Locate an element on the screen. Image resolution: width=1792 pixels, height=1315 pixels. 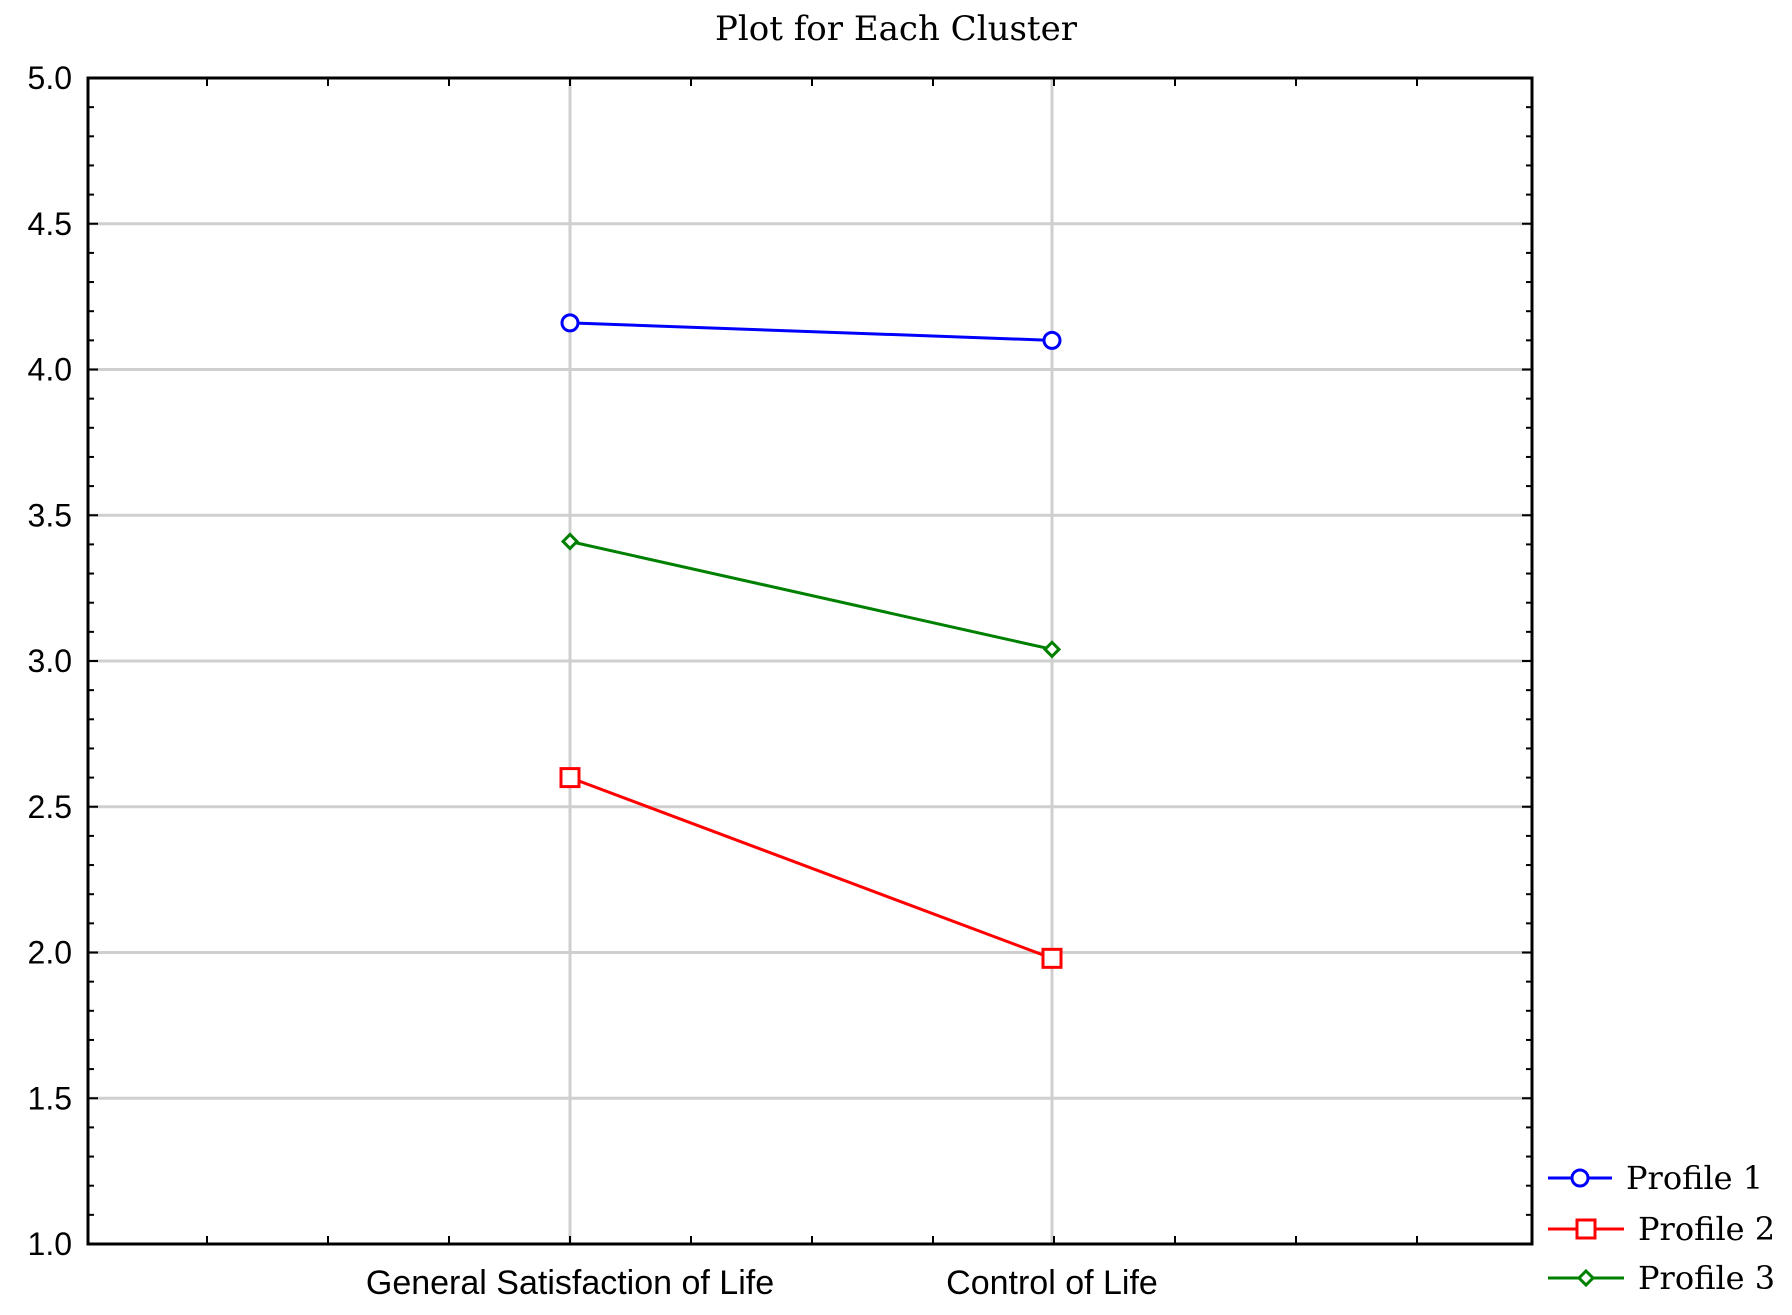
legend-label-1: Profile 1 is located at coordinates (1694, 1178).